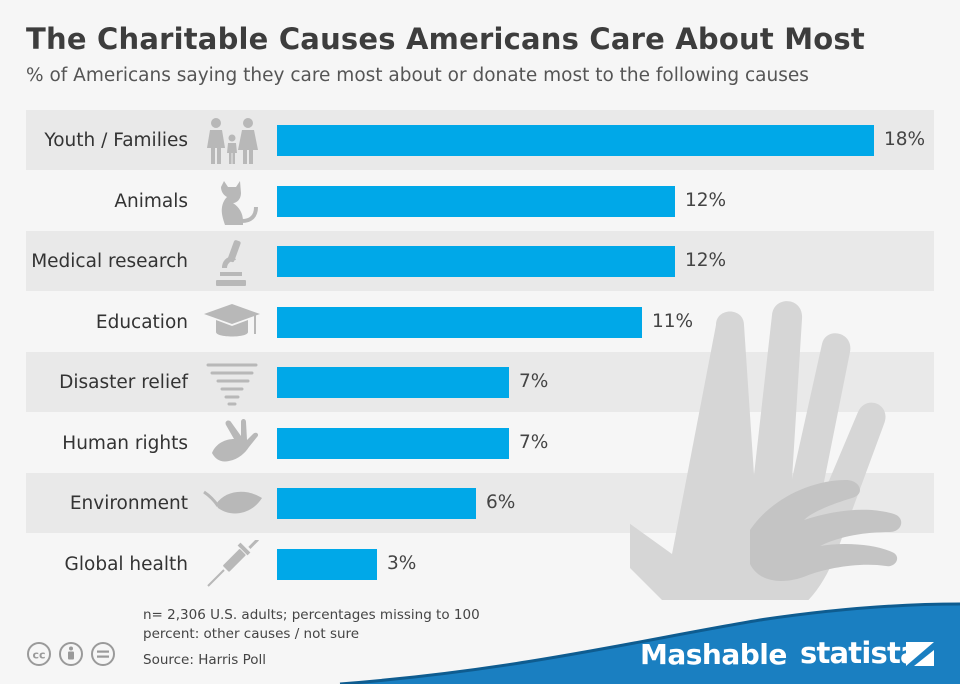  What do you see at coordinates (38, 655) in the screenshot?
I see `svg-text: cc` at bounding box center [38, 655].